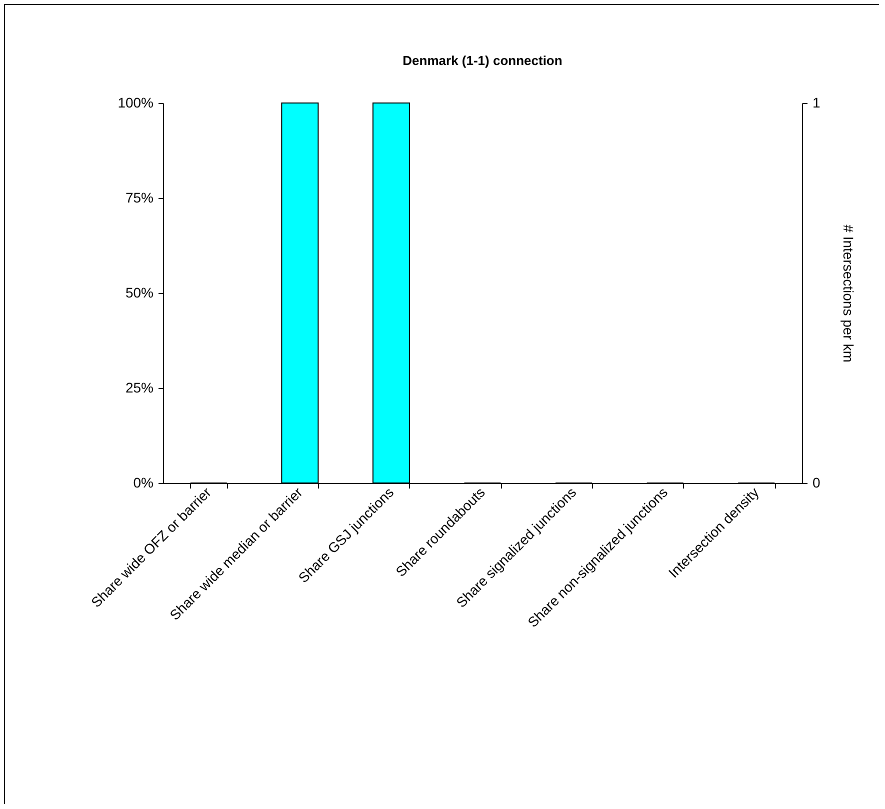  Describe the element at coordinates (139, 198) in the screenshot. I see `y-tick-label: 75%` at that location.